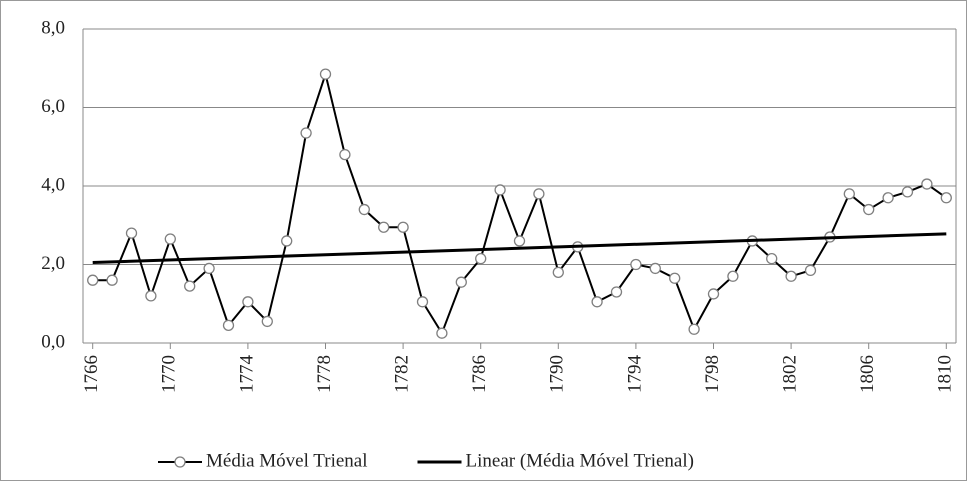 The width and height of the screenshot is (967, 481). What do you see at coordinates (634, 374) in the screenshot?
I see `x-tick-label: 1794` at bounding box center [634, 374].